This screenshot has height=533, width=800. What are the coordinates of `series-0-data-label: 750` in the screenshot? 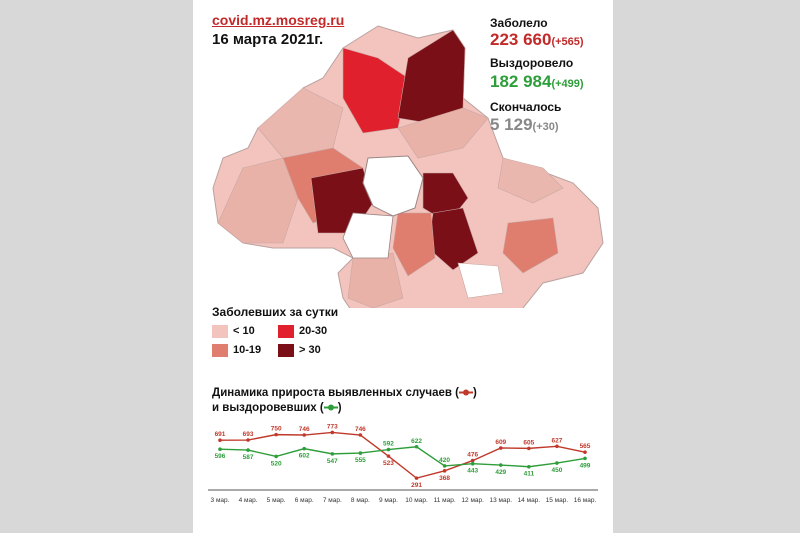 It's located at (276, 429).